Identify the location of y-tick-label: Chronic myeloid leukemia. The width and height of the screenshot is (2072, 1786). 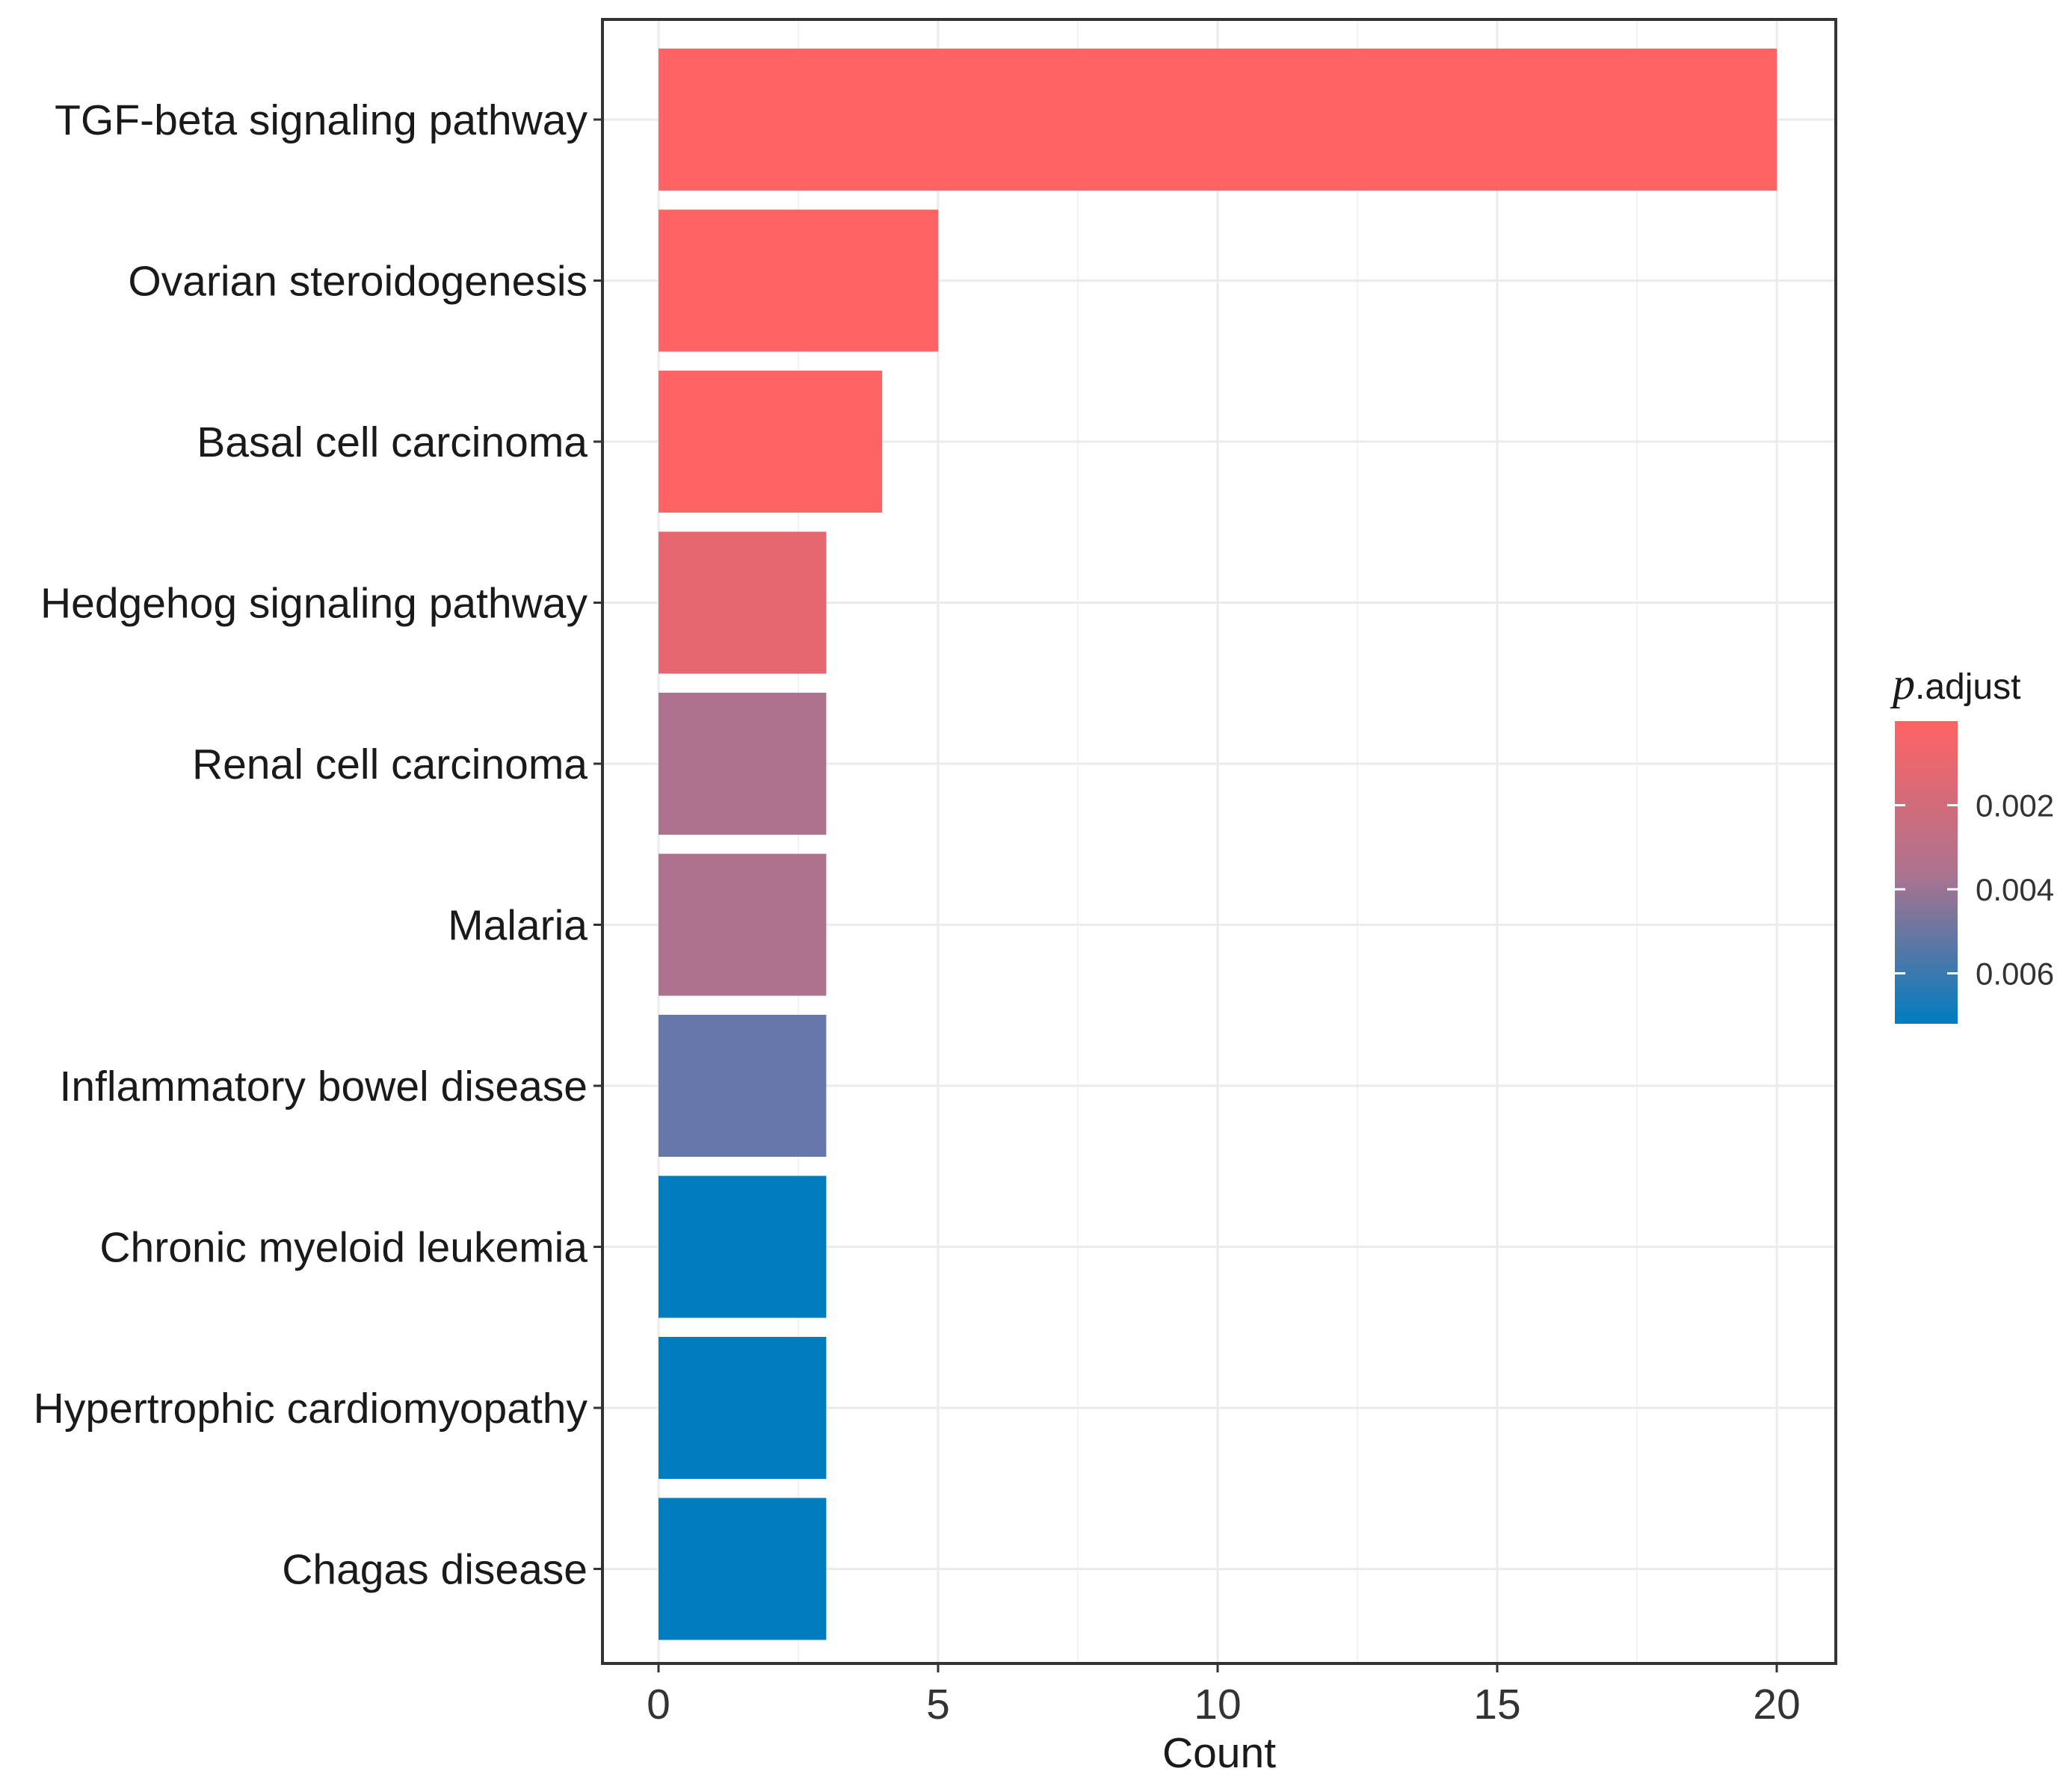
(344, 1248).